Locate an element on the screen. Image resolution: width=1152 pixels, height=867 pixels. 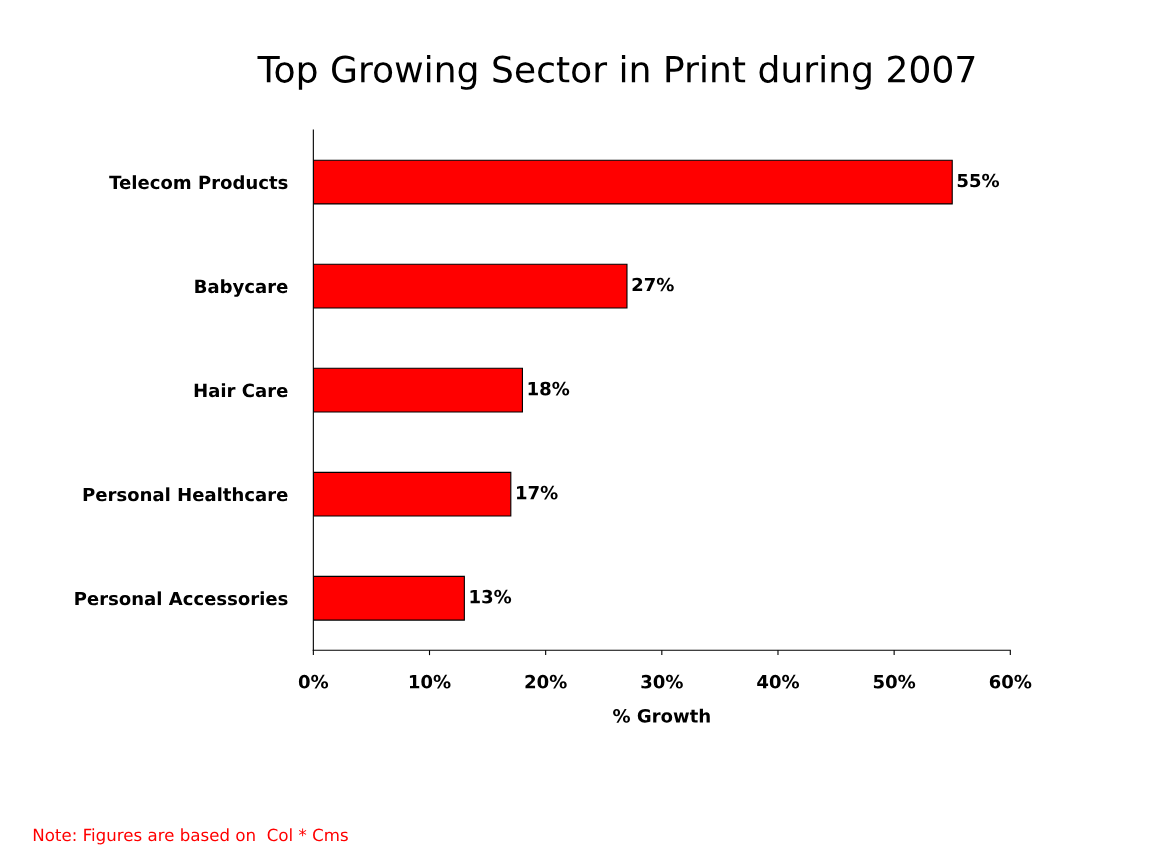
data-label: 18% is located at coordinates (549, 388).